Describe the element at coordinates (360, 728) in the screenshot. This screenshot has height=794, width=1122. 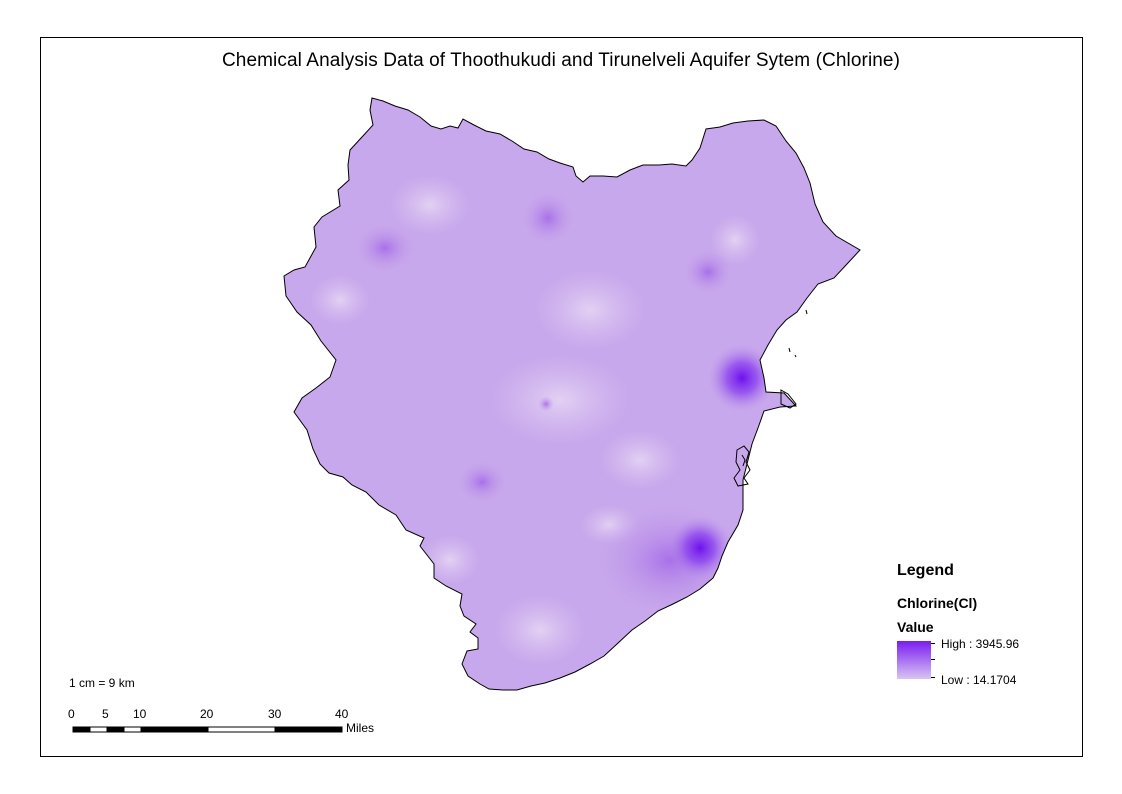
I see `scale-unit: Miles` at that location.